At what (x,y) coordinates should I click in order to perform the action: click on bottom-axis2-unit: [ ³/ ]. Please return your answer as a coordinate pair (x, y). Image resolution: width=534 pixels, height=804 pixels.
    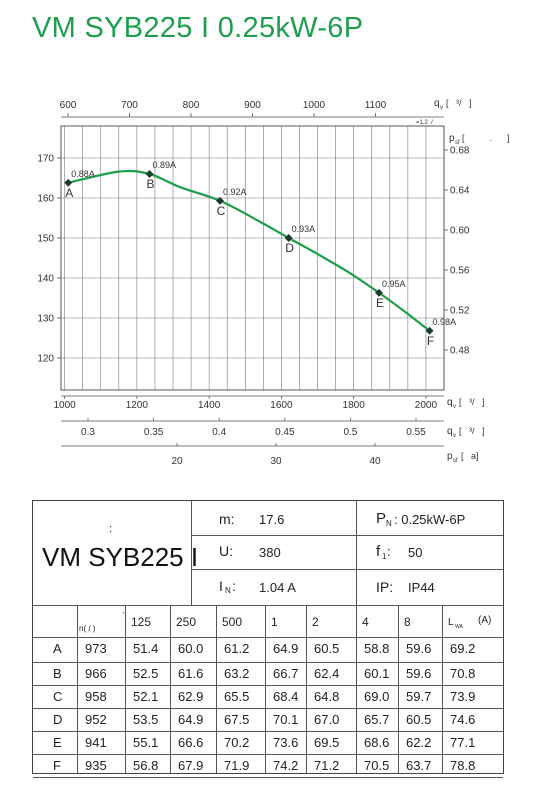
    Looking at the image, I should click on (472, 431).